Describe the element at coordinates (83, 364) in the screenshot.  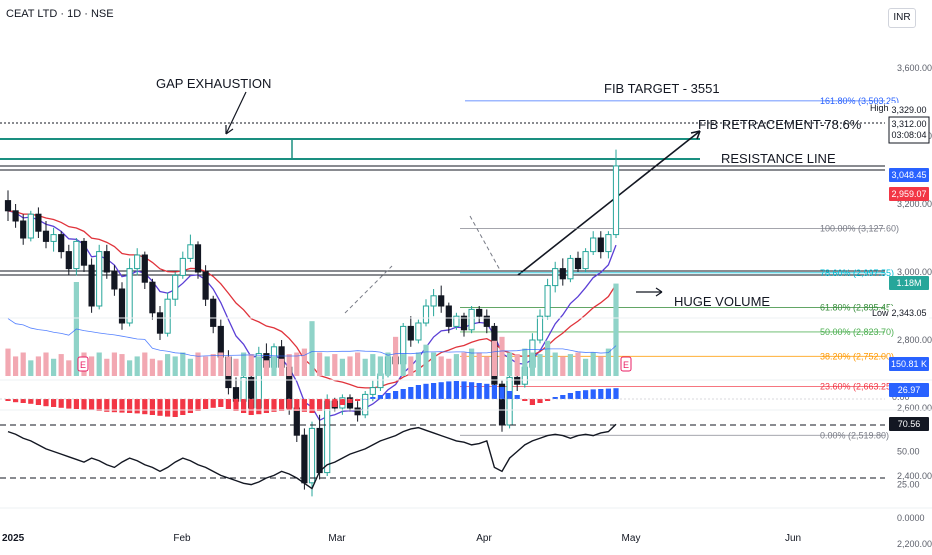
I see `earnings-badge` at that location.